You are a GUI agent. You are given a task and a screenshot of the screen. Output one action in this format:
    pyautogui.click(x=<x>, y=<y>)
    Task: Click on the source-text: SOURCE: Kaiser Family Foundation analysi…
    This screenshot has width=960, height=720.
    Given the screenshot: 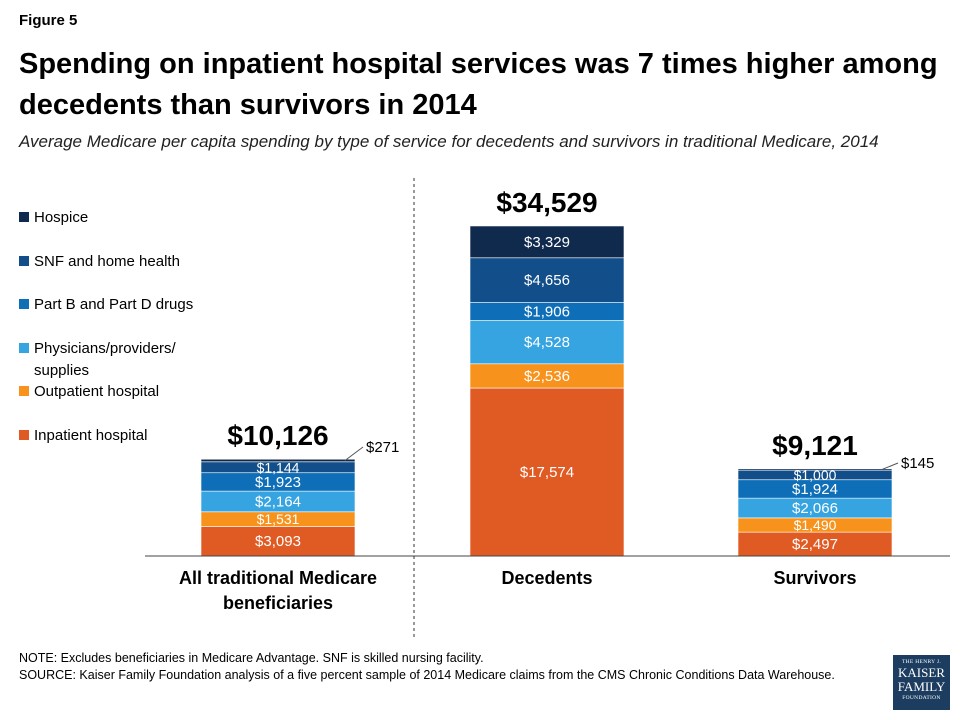 What is the action you would take?
    pyautogui.click(x=427, y=675)
    